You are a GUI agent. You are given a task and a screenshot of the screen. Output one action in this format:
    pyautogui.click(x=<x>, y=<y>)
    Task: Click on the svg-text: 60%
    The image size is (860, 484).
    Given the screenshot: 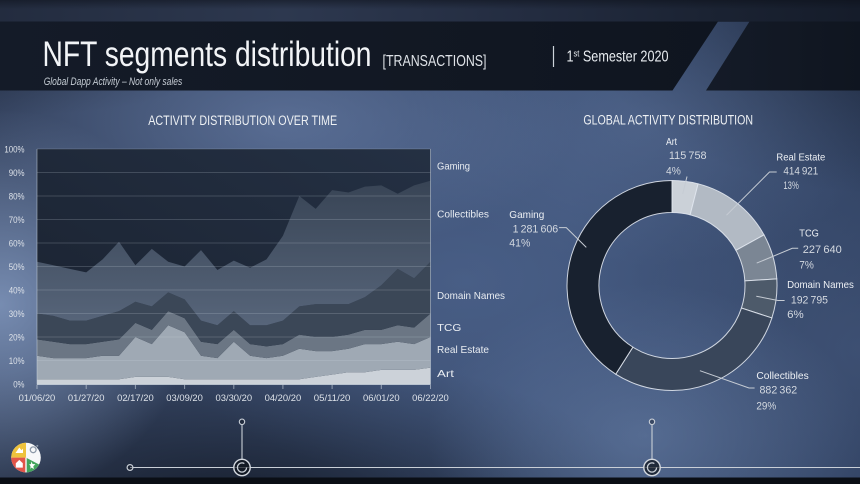 What is the action you would take?
    pyautogui.click(x=17, y=243)
    